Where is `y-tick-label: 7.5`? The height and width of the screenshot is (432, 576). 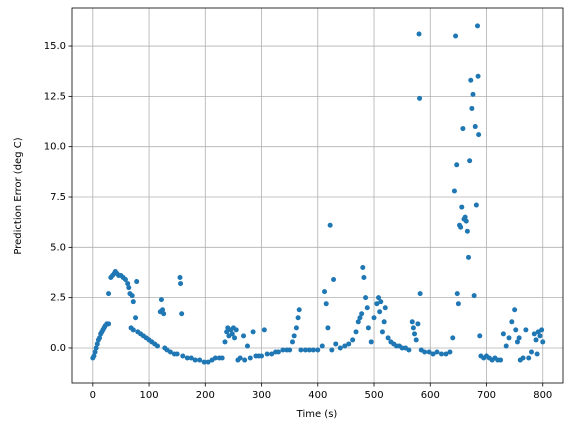
y-tick-label: 7.5 is located at coordinates (58, 197).